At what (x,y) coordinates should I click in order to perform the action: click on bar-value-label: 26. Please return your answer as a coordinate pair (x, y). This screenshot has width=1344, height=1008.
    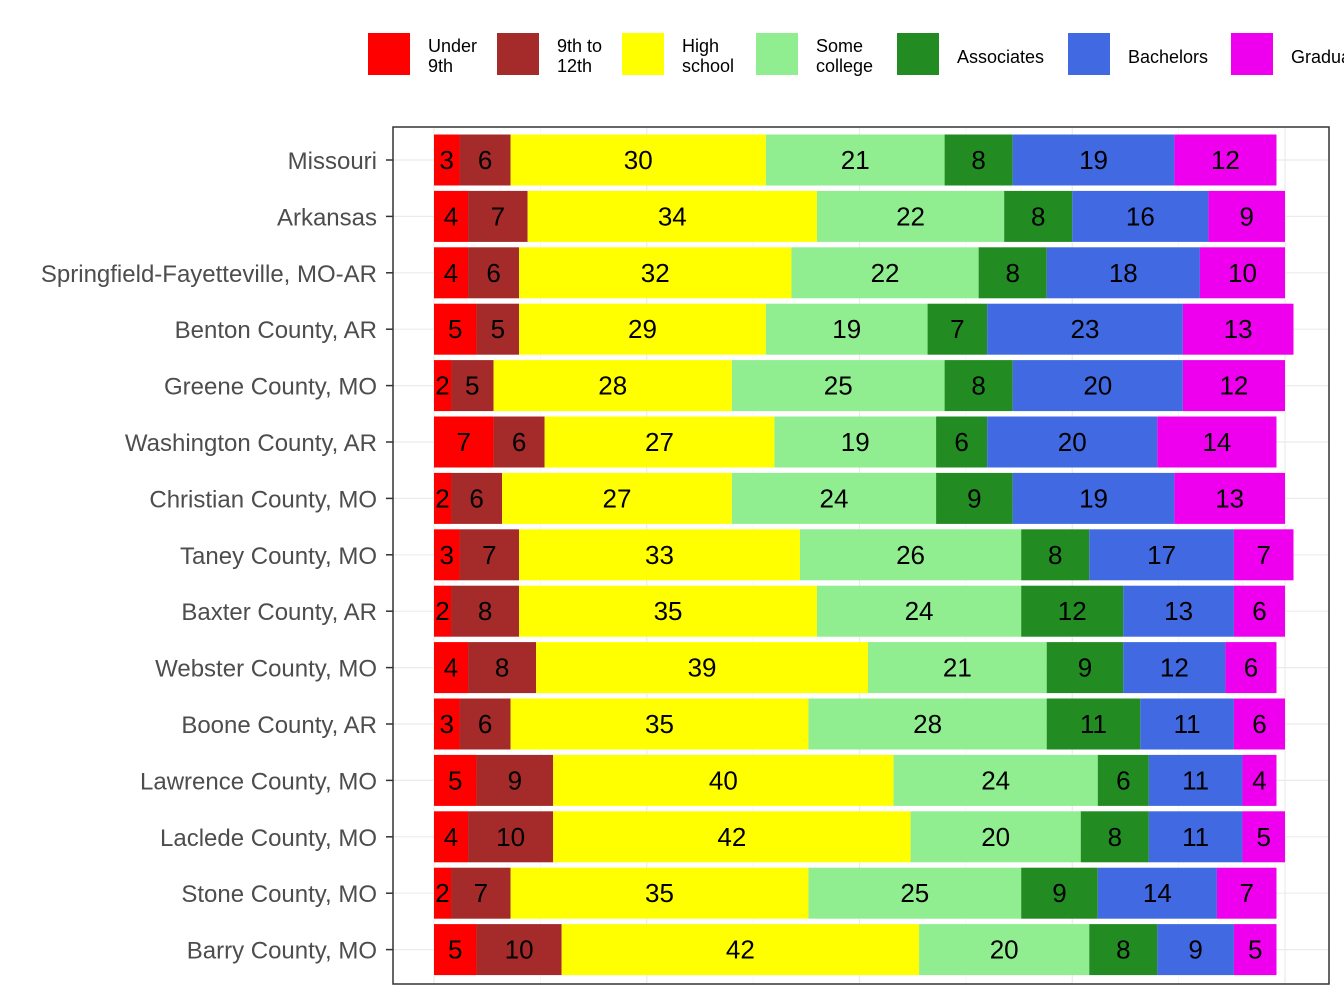
    Looking at the image, I should click on (910, 555).